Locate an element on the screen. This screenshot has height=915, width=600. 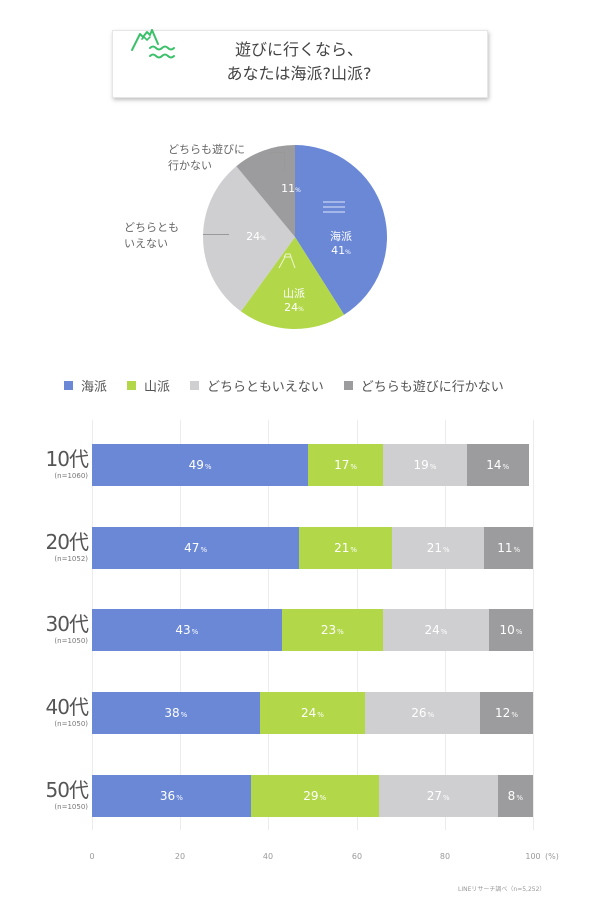
bar-row: 38% 24% 26% 12% is located at coordinates (312, 713).